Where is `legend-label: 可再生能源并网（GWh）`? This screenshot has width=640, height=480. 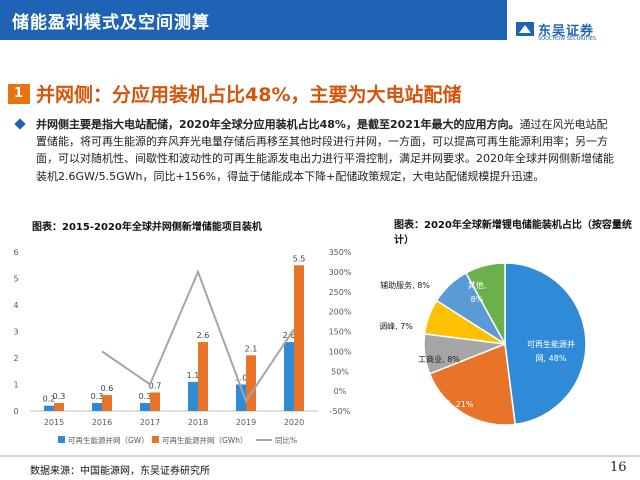 legend-label: 可再生能源并网（GWh） is located at coordinates (204, 440).